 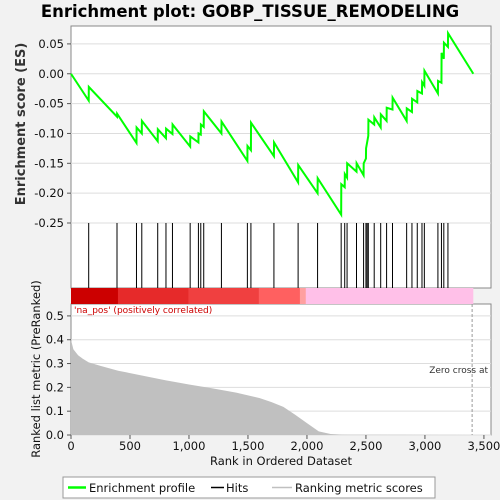 I want to click on chart-title: Enrichment plot: GOBP_TISSUE_REMODELING, so click(x=250, y=11).